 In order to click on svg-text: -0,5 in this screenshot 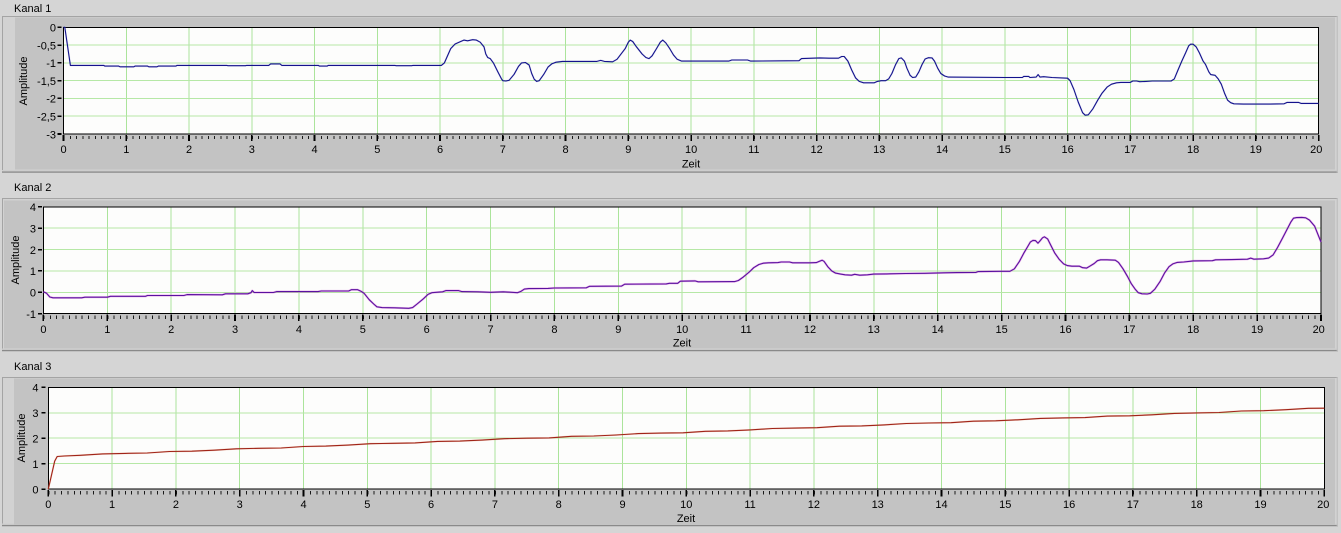, I will do `click(46, 46)`.